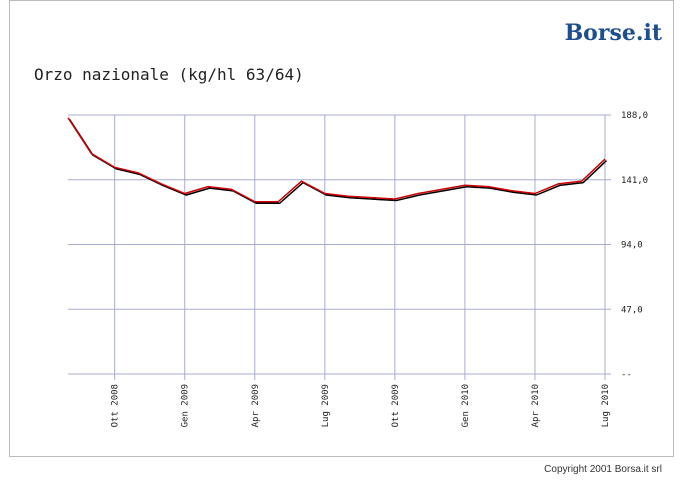 The image size is (682, 481). I want to click on x-tick-label: Gen 2010, so click(466, 405).